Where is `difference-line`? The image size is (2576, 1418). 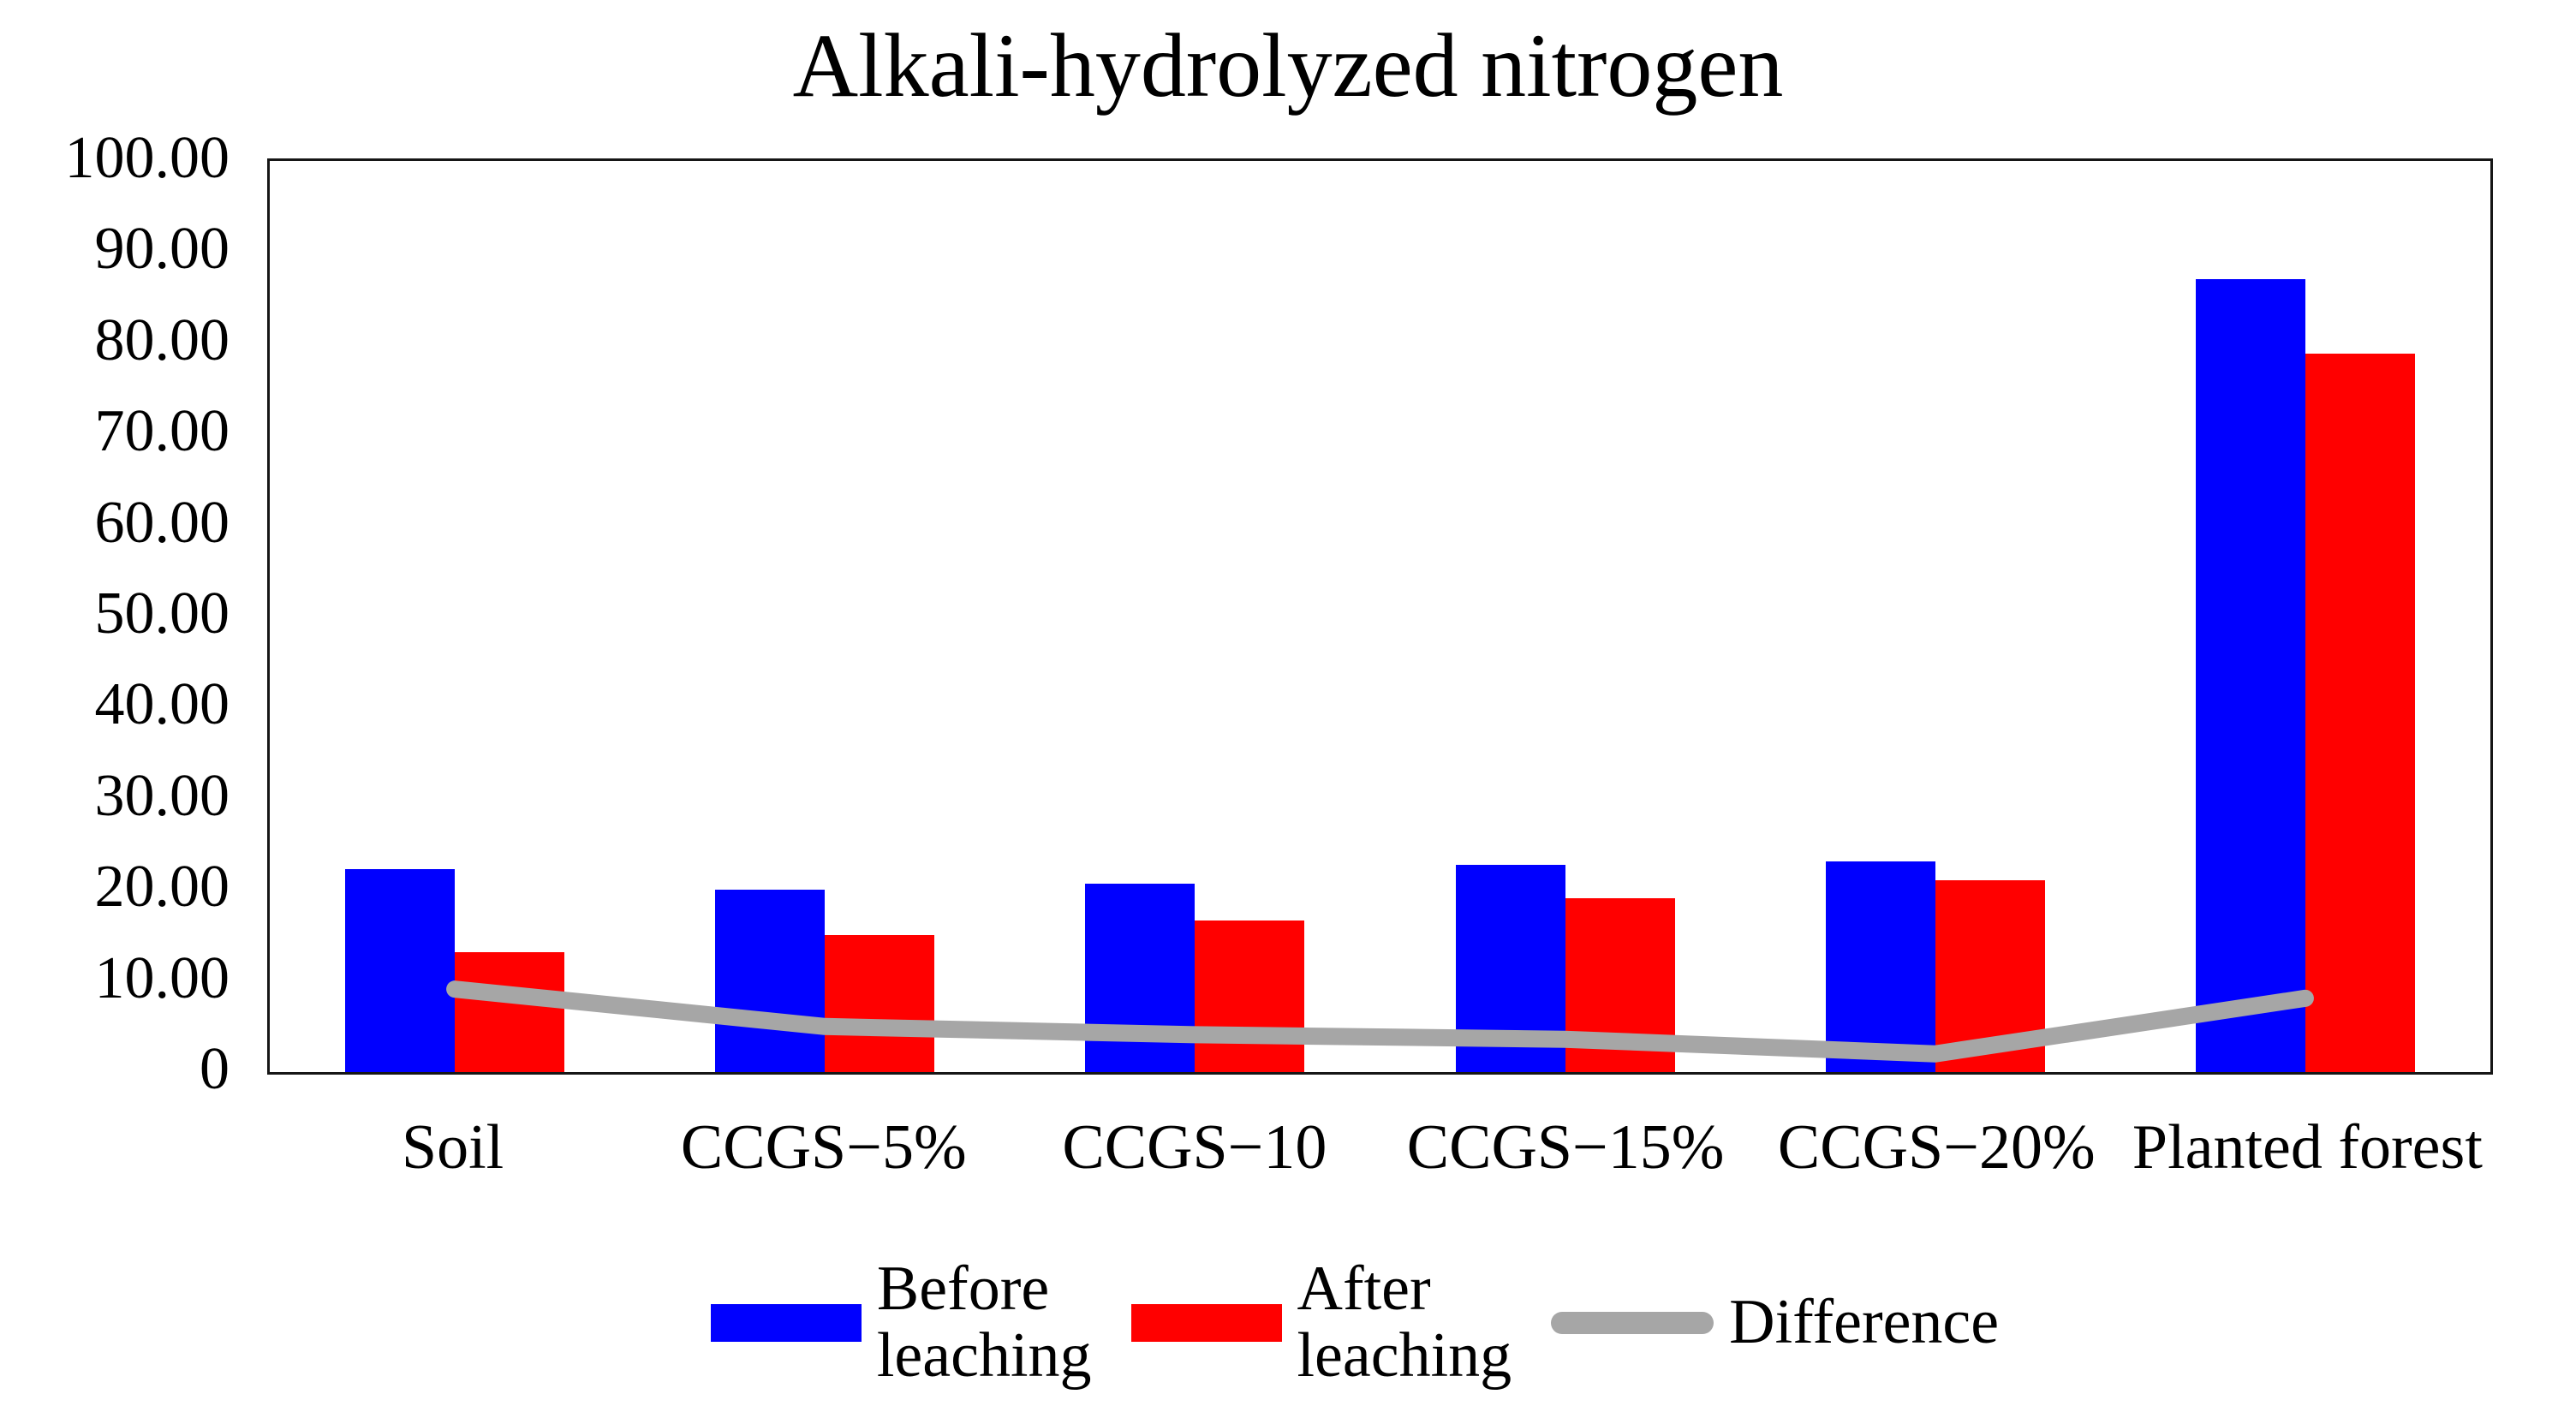
difference-line is located at coordinates (1380, 1021).